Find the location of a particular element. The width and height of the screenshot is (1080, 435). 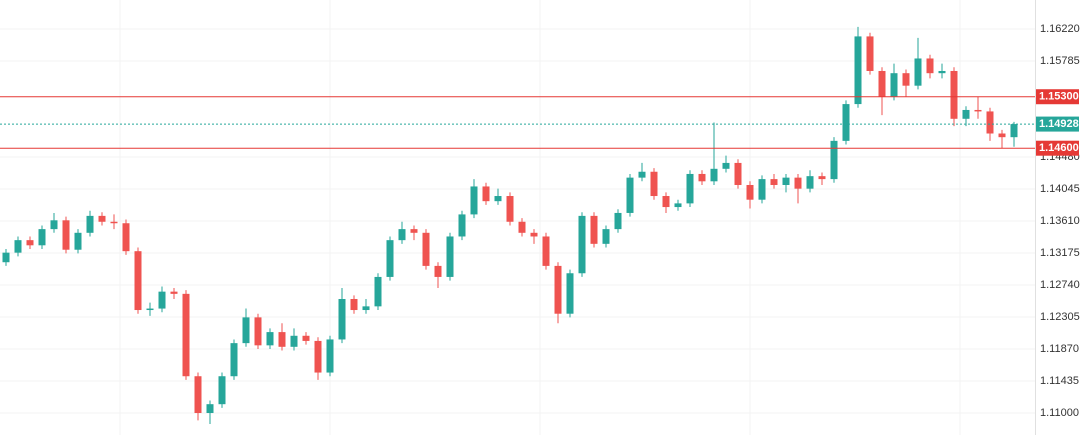

y-tick-label: 1.11870 is located at coordinates (1059, 349).